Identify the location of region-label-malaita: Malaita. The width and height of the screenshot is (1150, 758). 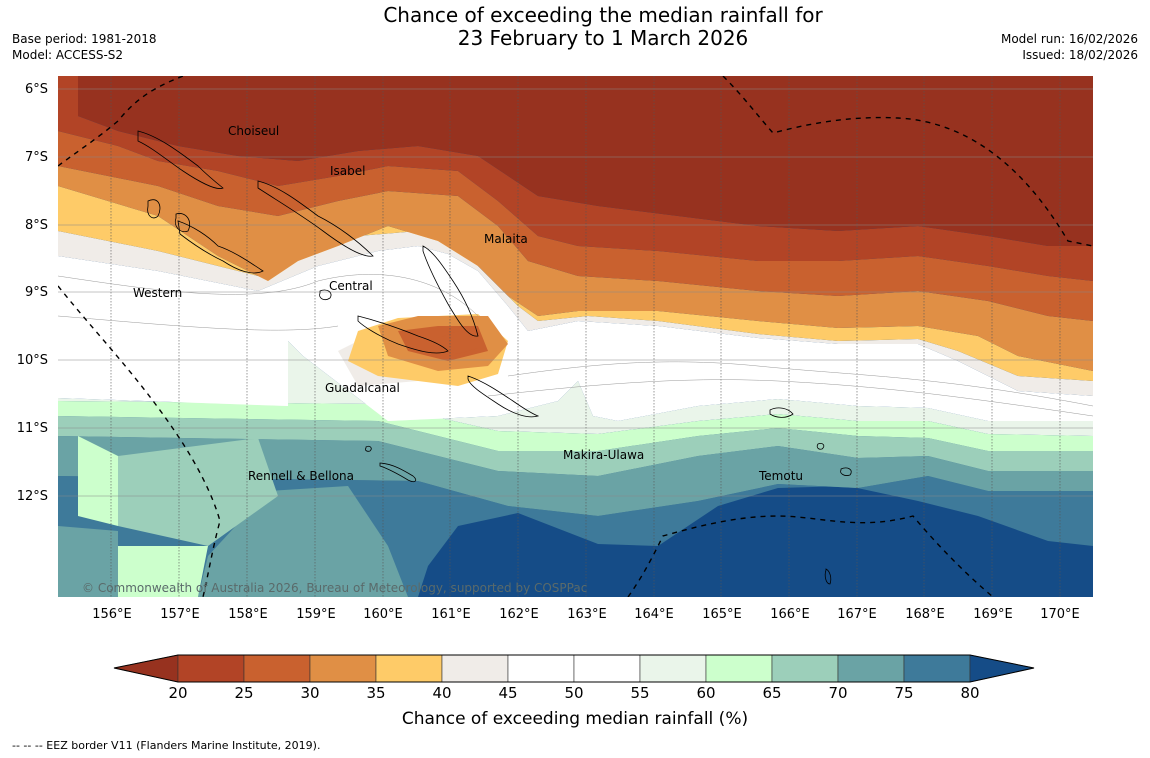
(506, 239).